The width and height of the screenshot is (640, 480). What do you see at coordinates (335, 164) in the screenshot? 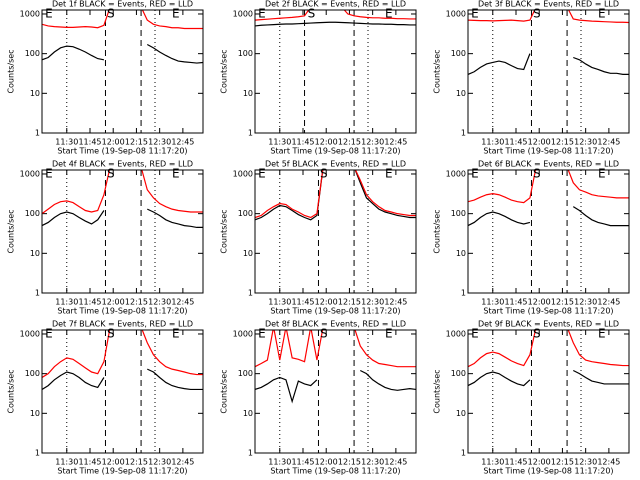
I see `chart-title: Det 5f BLACK = Events, RED = LLD` at bounding box center [335, 164].